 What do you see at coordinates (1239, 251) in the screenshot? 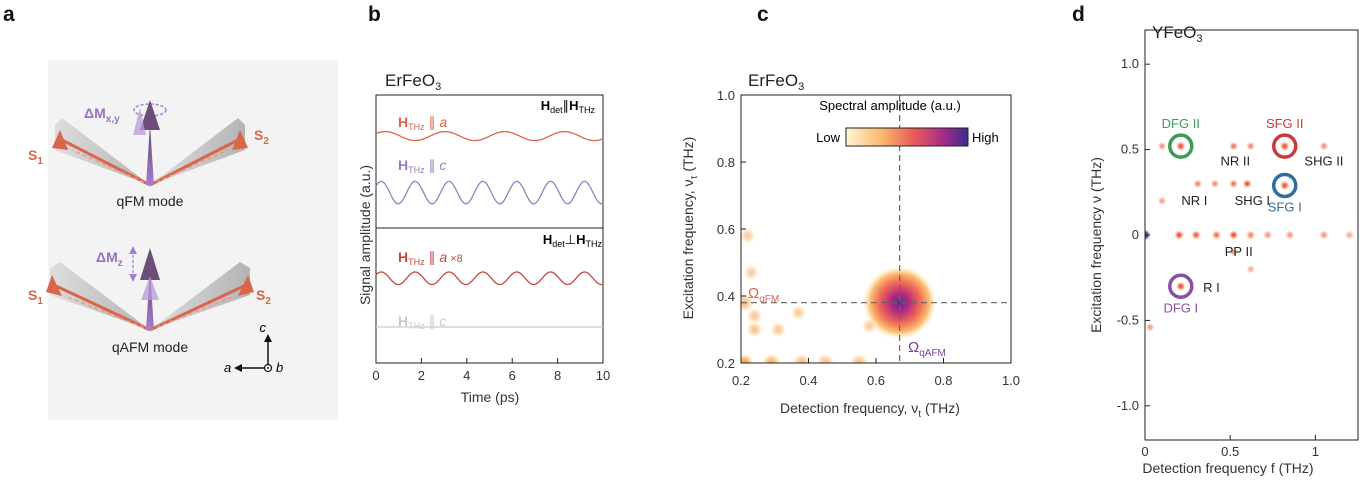
I see `peak-label-4: PP II` at bounding box center [1239, 251].